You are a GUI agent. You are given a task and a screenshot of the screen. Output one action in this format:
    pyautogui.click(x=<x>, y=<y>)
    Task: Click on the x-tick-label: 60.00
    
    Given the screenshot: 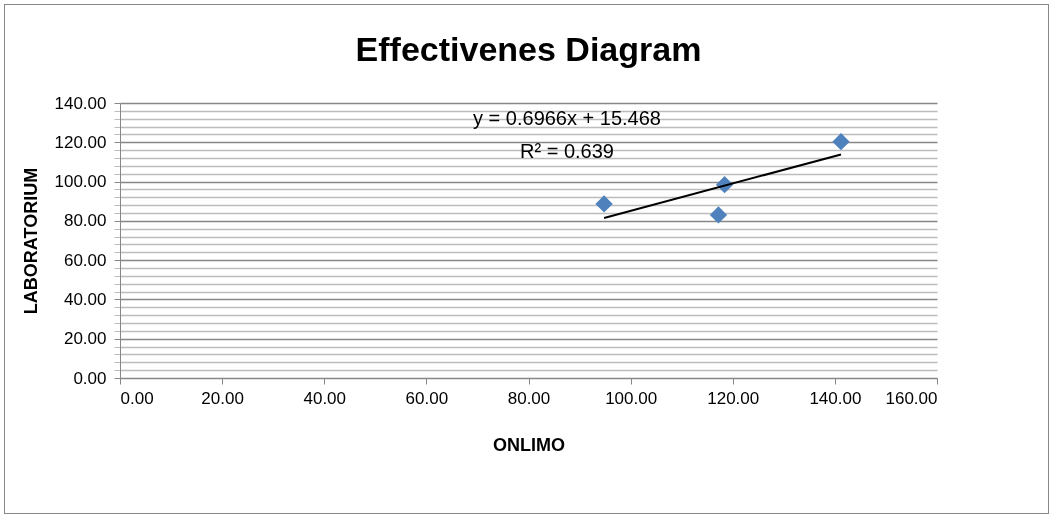 What is the action you would take?
    pyautogui.click(x=427, y=398)
    